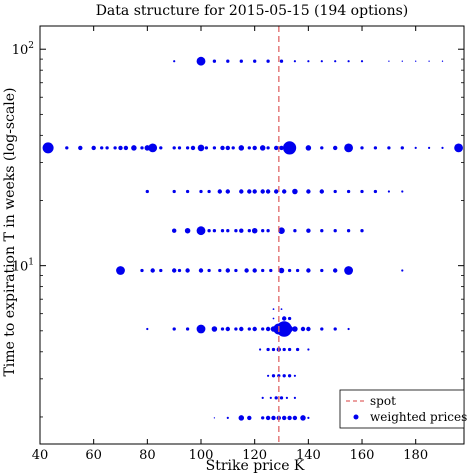  Describe the element at coordinates (362, 455) in the screenshot. I see `x-tick-label: 160` at that location.